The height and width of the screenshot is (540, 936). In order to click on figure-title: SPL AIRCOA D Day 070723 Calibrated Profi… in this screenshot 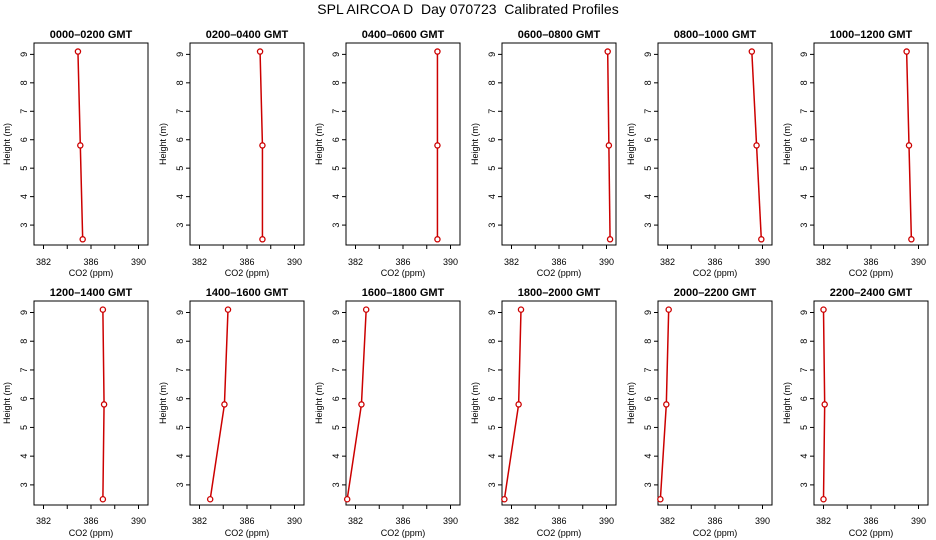, I will do `click(468, 9)`.